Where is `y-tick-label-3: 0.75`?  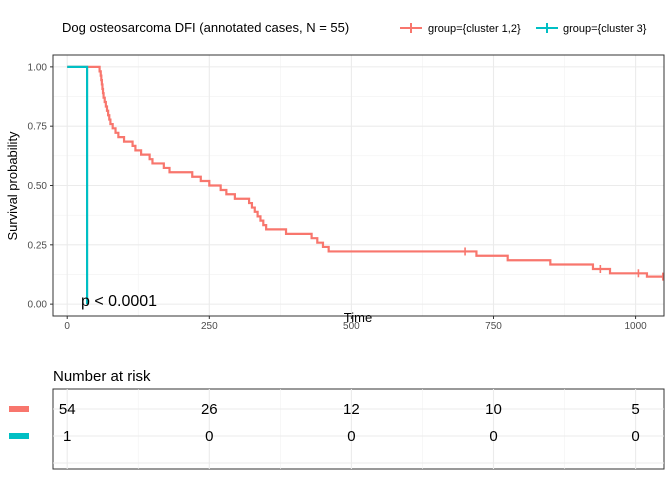
y-tick-label-3: 0.75 is located at coordinates (38, 127).